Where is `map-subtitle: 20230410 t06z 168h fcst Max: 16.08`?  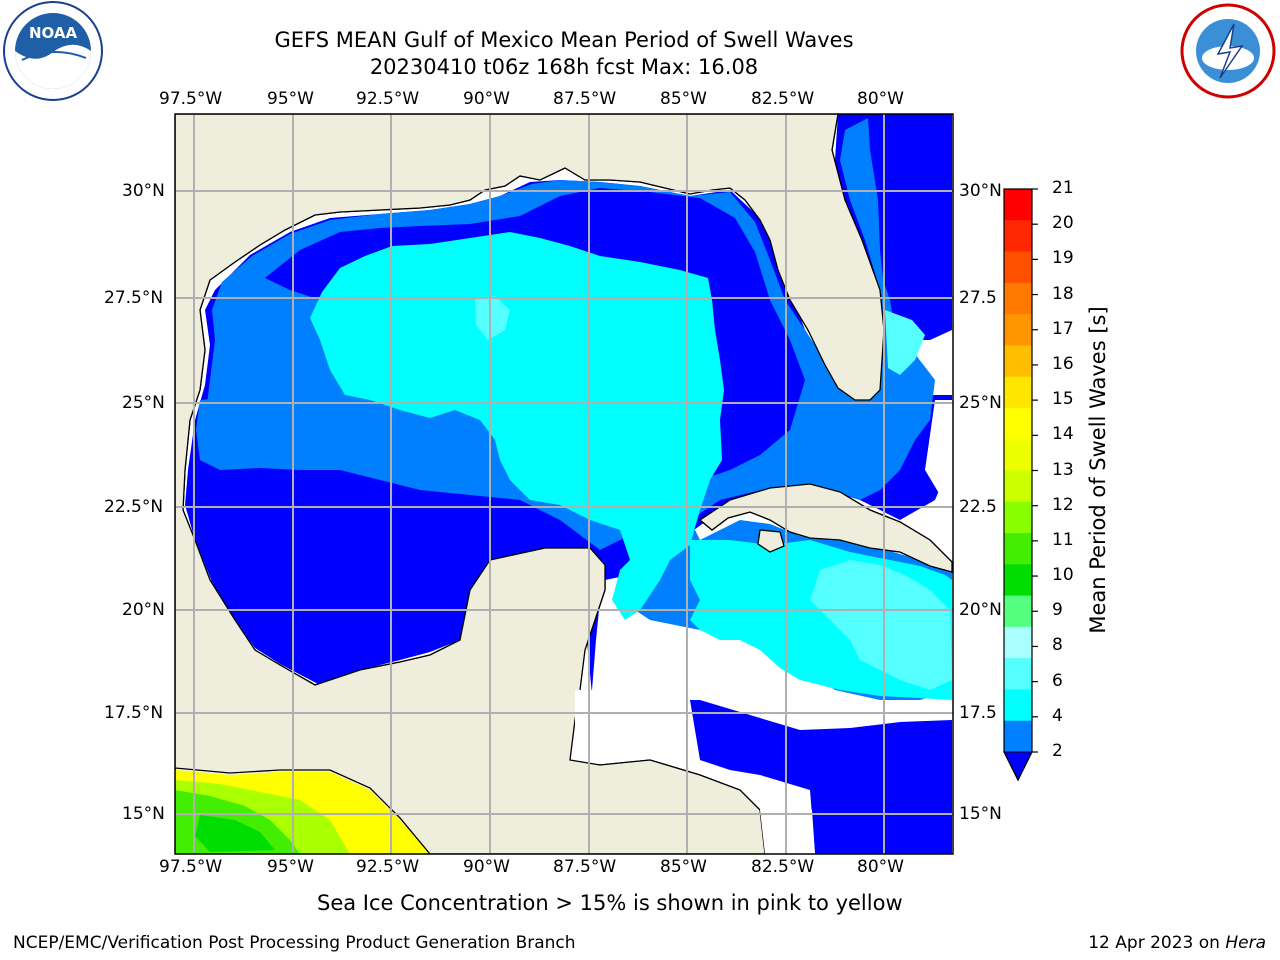 map-subtitle: 20230410 t06z 168h fcst Max: 16.08 is located at coordinates (564, 67).